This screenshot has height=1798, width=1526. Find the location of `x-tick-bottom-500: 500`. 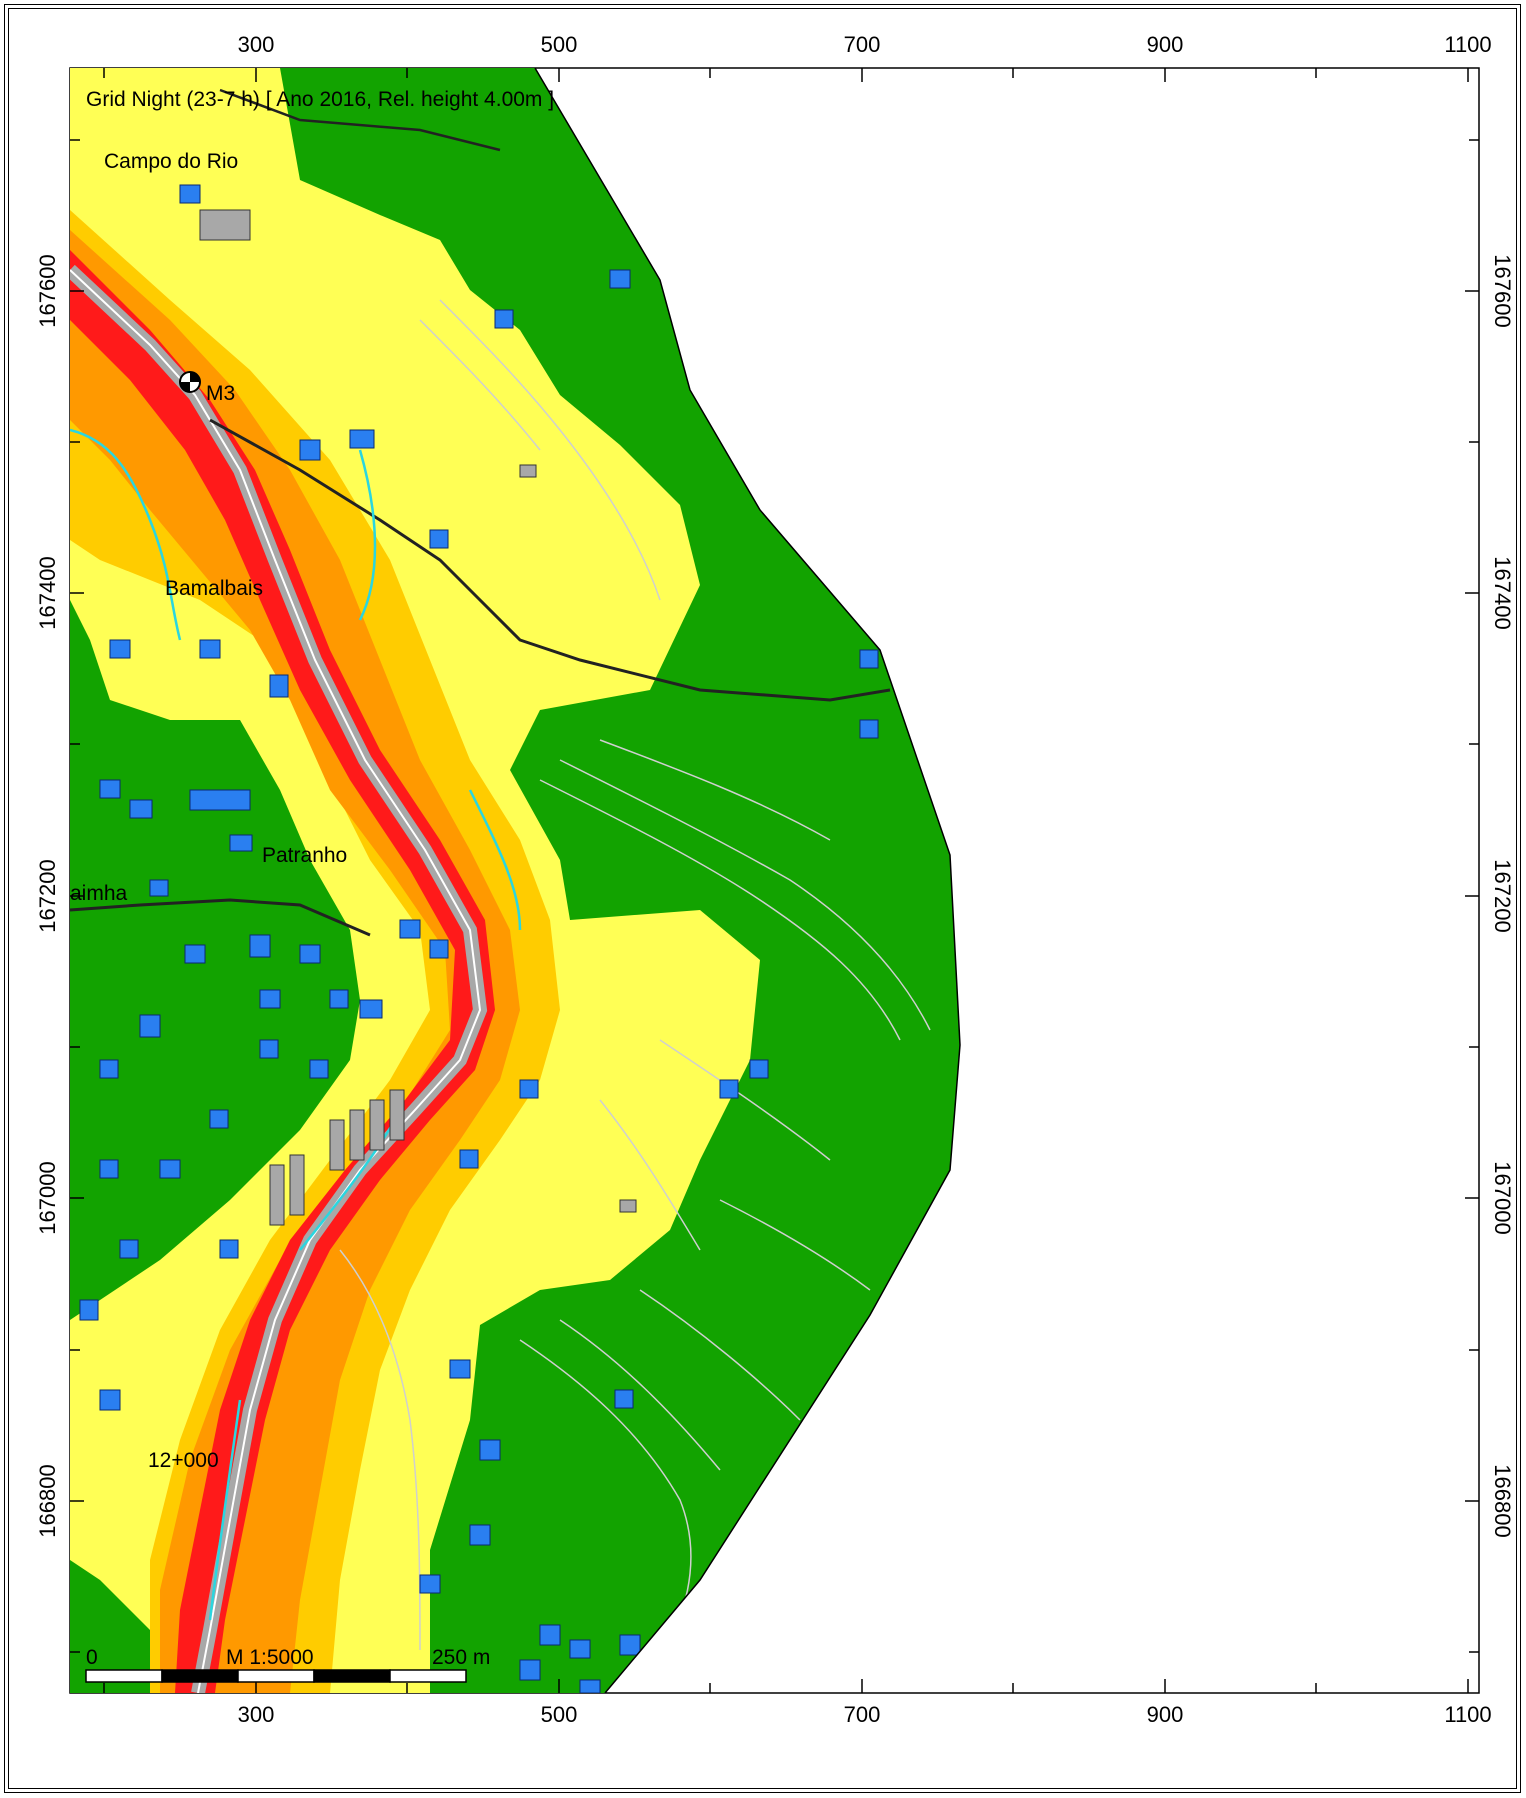

x-tick-bottom-500: 500 is located at coordinates (559, 1714).